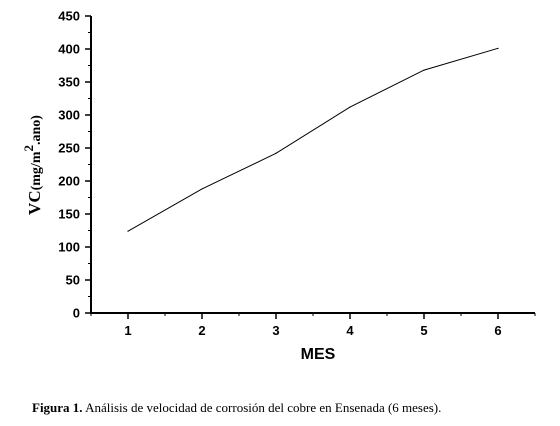 Image resolution: width=560 pixels, height=426 pixels. What do you see at coordinates (73, 280) in the screenshot?
I see `y-tick-label: 50` at bounding box center [73, 280].